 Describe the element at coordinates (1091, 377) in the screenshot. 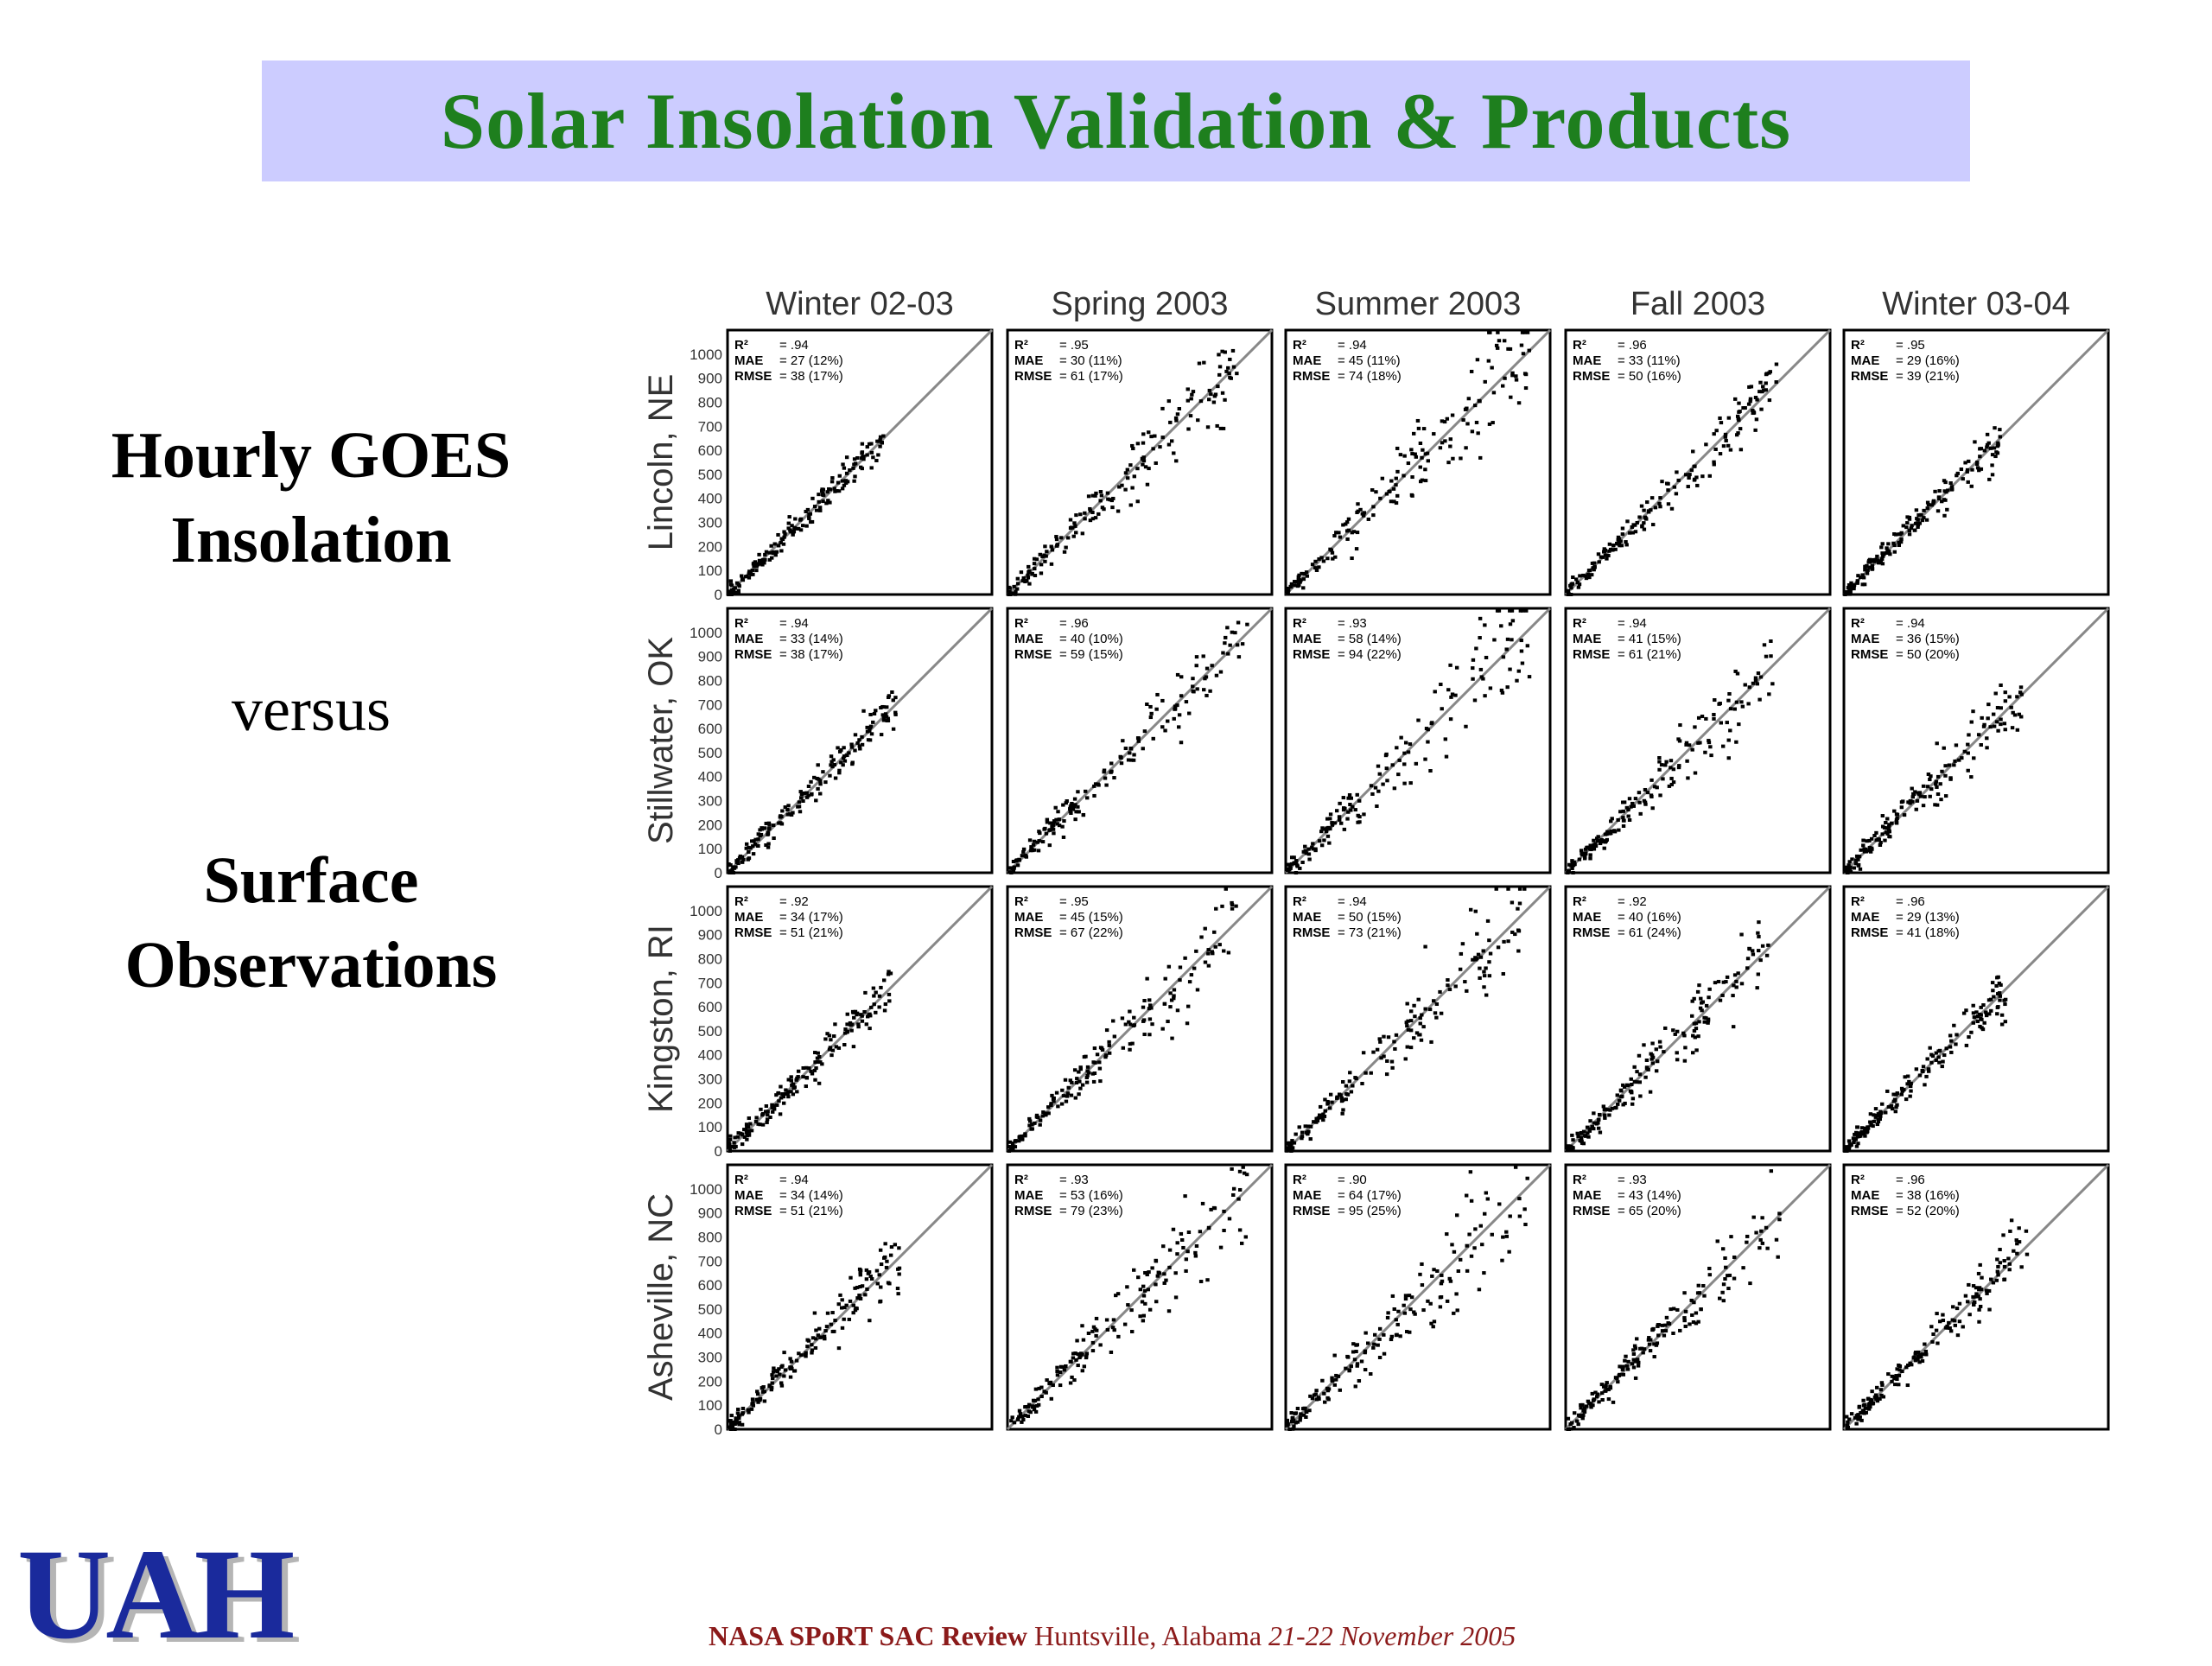

I see `stat-value: = 61 (17%)` at that location.